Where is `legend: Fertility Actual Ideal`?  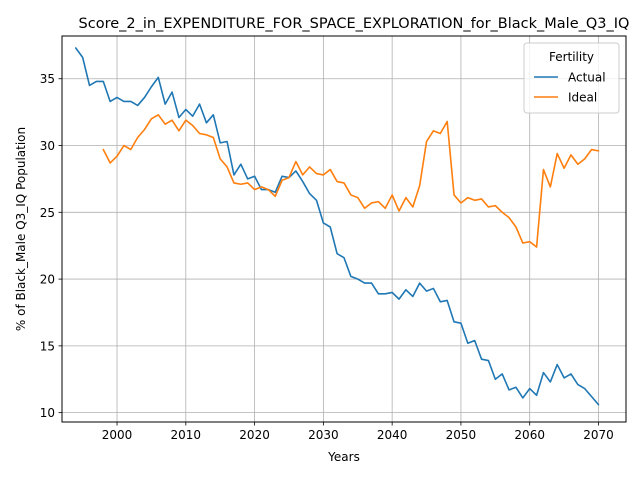
legend: Fertility Actual Ideal is located at coordinates (571, 78).